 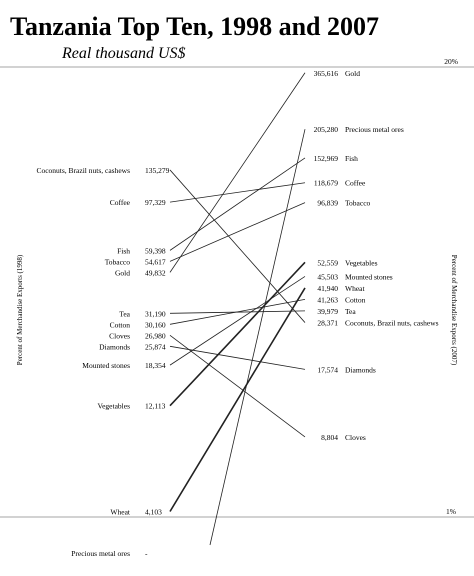 I want to click on left-value-mounted-stones: 18,354, so click(x=155, y=365).